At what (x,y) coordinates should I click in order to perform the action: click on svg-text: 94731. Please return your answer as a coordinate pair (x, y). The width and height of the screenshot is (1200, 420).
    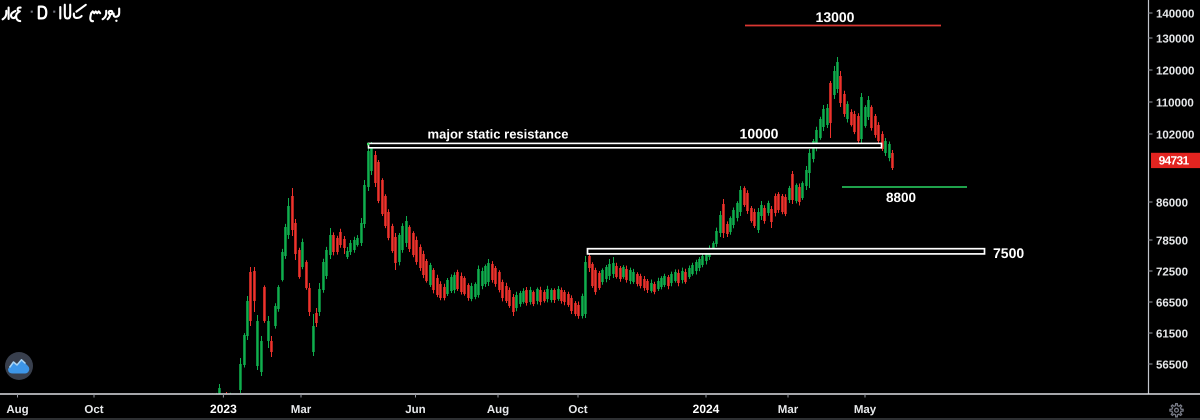
    Looking at the image, I should click on (1174, 161).